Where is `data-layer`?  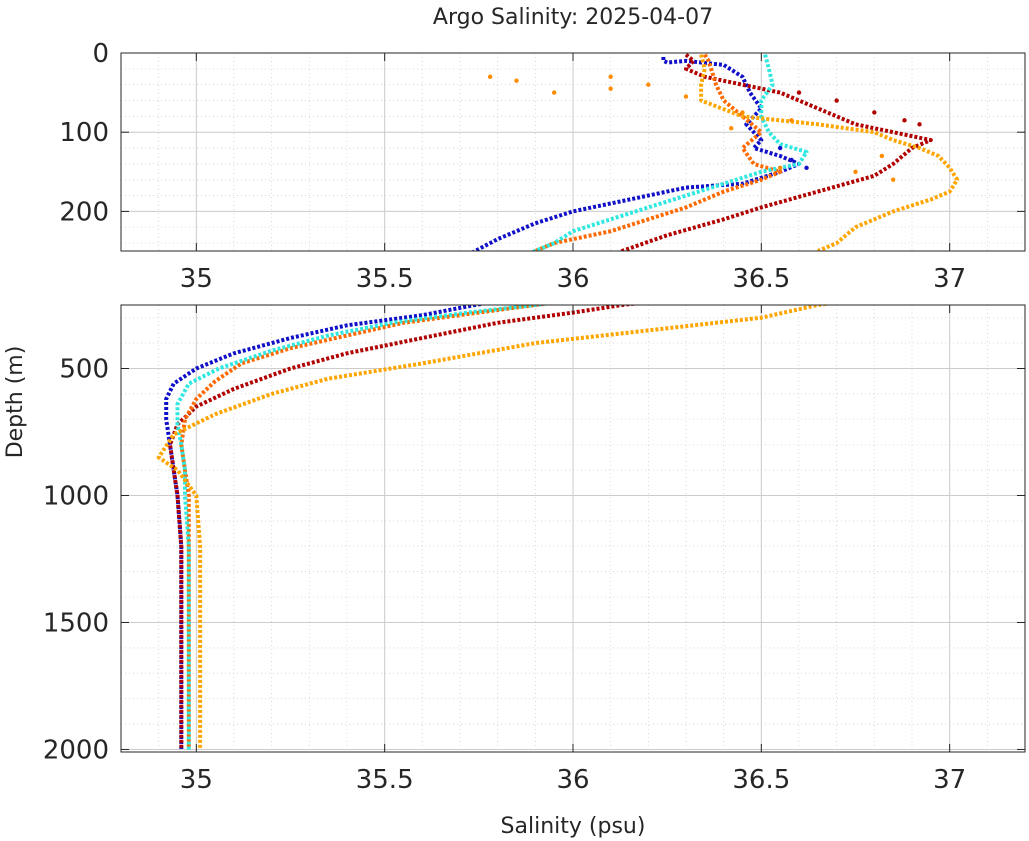 data-layer is located at coordinates (715, 152).